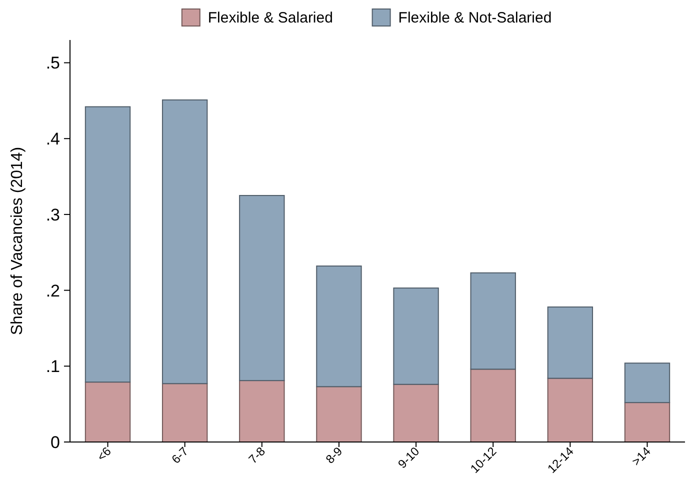 This screenshot has height=478, width=690. I want to click on y-tick-label: .2, so click(53, 290).